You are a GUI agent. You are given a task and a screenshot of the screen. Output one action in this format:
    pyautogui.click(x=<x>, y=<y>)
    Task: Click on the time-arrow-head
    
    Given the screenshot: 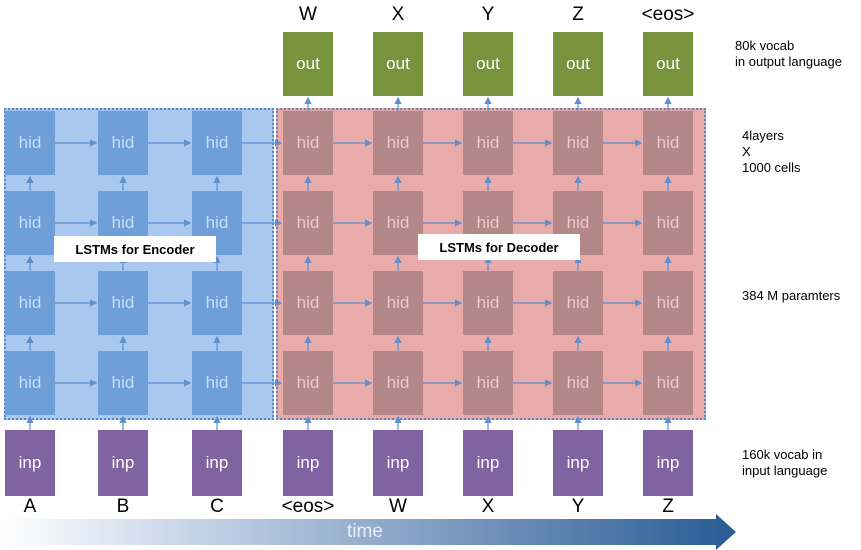 What is the action you would take?
    pyautogui.click(x=726, y=532)
    